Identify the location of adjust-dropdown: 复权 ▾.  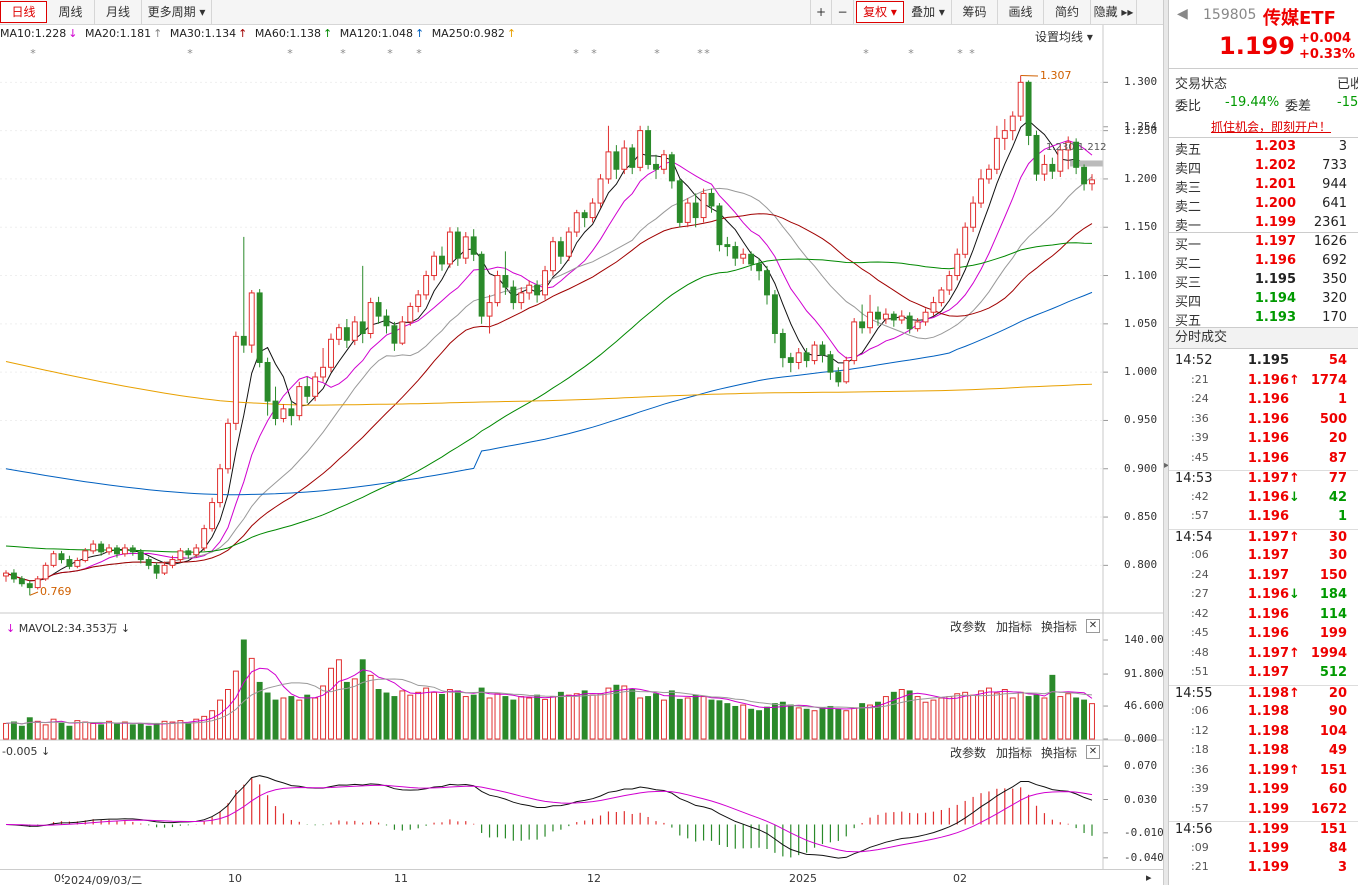
(880, 12).